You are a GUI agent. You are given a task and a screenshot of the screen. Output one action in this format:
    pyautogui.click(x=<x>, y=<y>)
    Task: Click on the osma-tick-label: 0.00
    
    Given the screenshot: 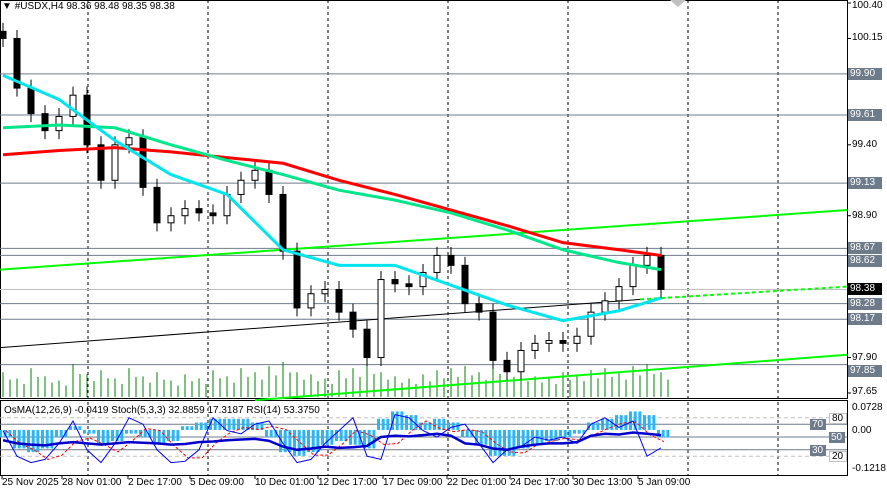 What is the action you would take?
    pyautogui.click(x=862, y=430)
    